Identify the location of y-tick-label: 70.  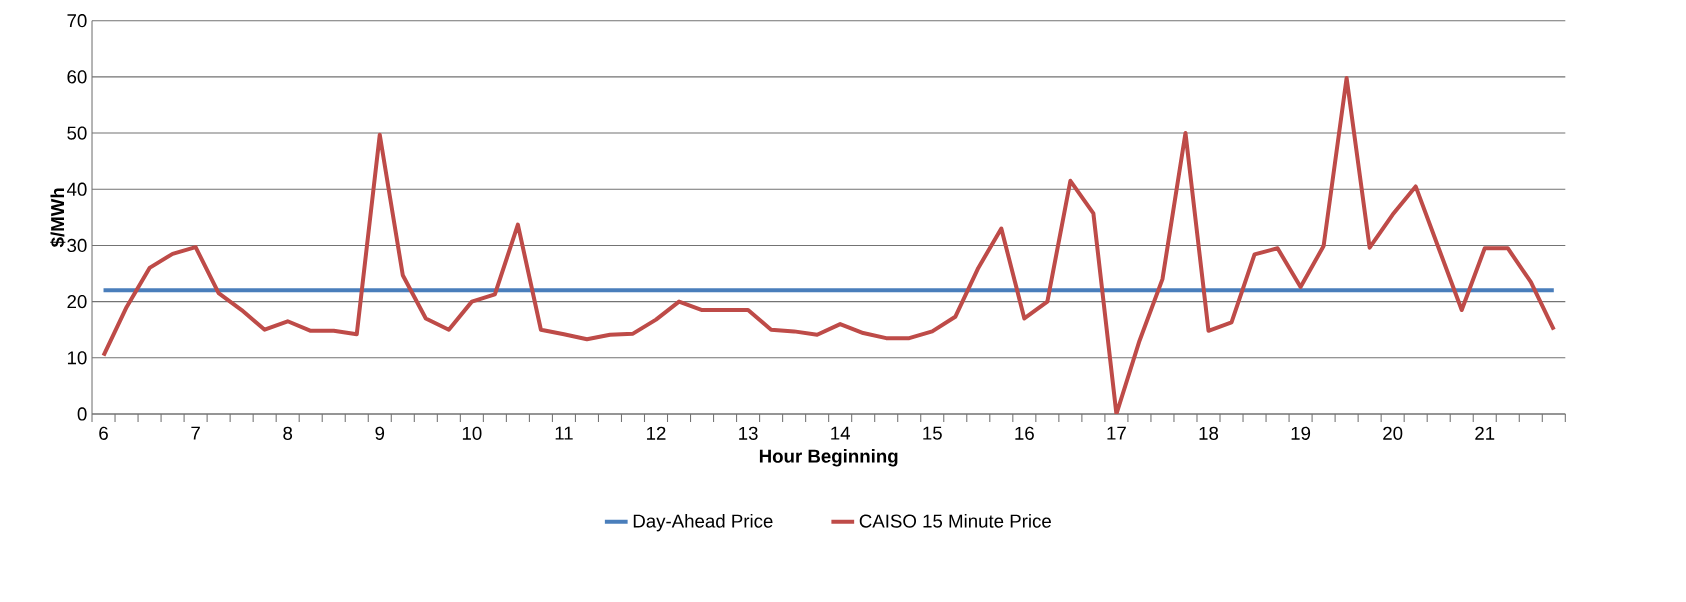
(77, 21).